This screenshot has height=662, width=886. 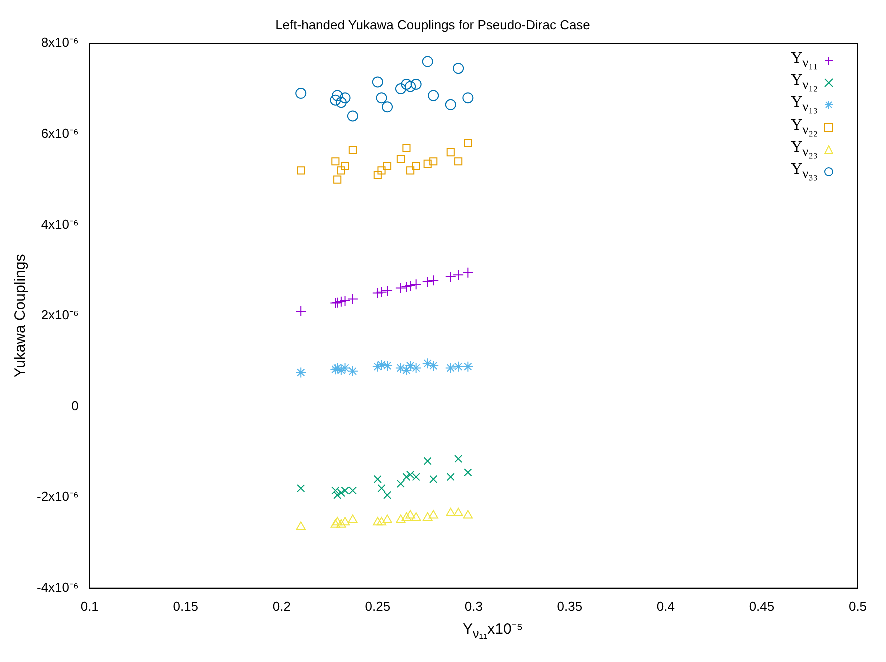 I want to click on x-axis-title: Y$_{ν₁₁}$x10⁻⁵, so click(x=493, y=630).